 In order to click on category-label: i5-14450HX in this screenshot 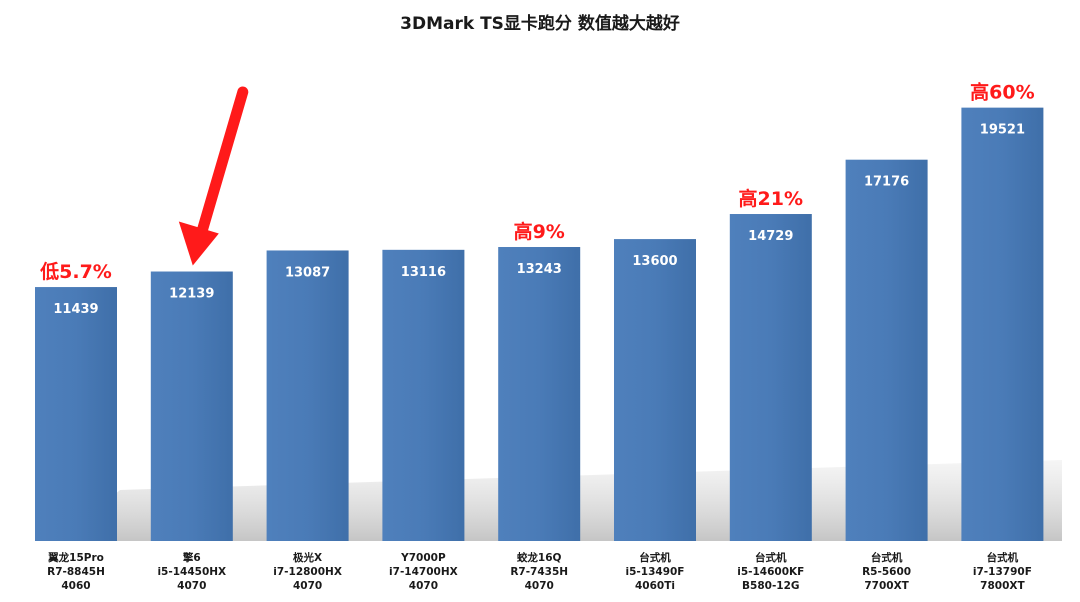, I will do `click(191, 572)`.